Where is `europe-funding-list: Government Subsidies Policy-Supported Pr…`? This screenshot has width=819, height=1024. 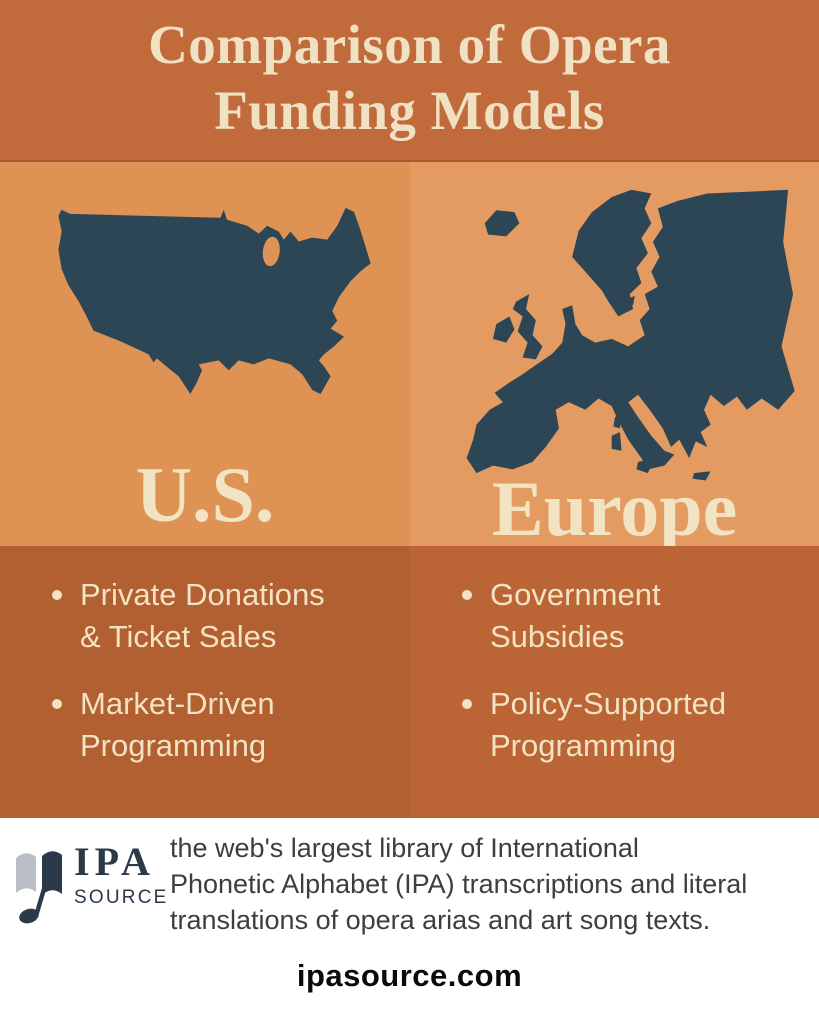
europe-funding-list: Government Subsidies Policy-Supported Pr… is located at coordinates (614, 682).